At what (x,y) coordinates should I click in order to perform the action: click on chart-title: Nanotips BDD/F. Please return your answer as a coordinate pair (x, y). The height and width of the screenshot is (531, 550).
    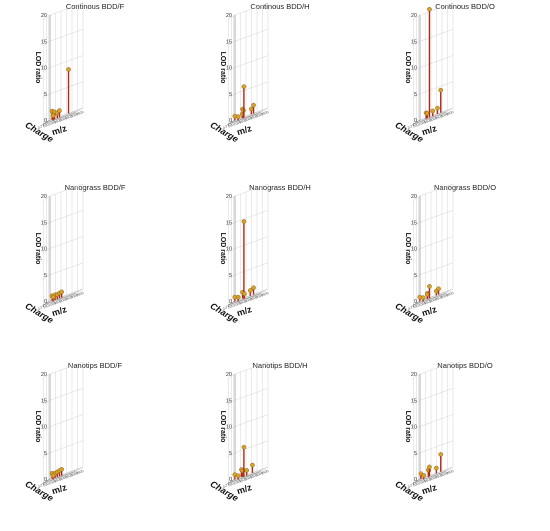
    Looking at the image, I should click on (95, 365).